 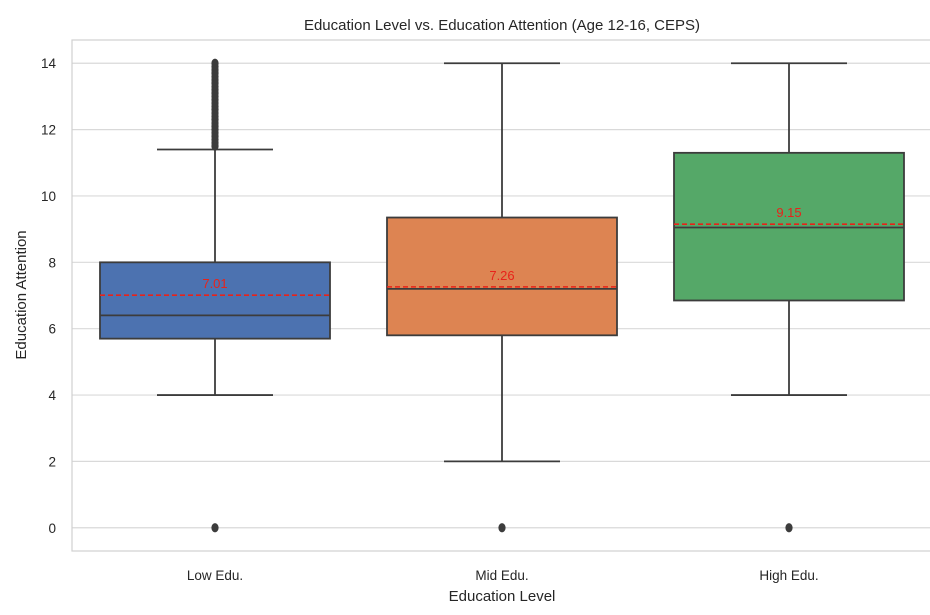 What do you see at coordinates (788, 575) in the screenshot?
I see `x-tick-label: High Edu.` at bounding box center [788, 575].